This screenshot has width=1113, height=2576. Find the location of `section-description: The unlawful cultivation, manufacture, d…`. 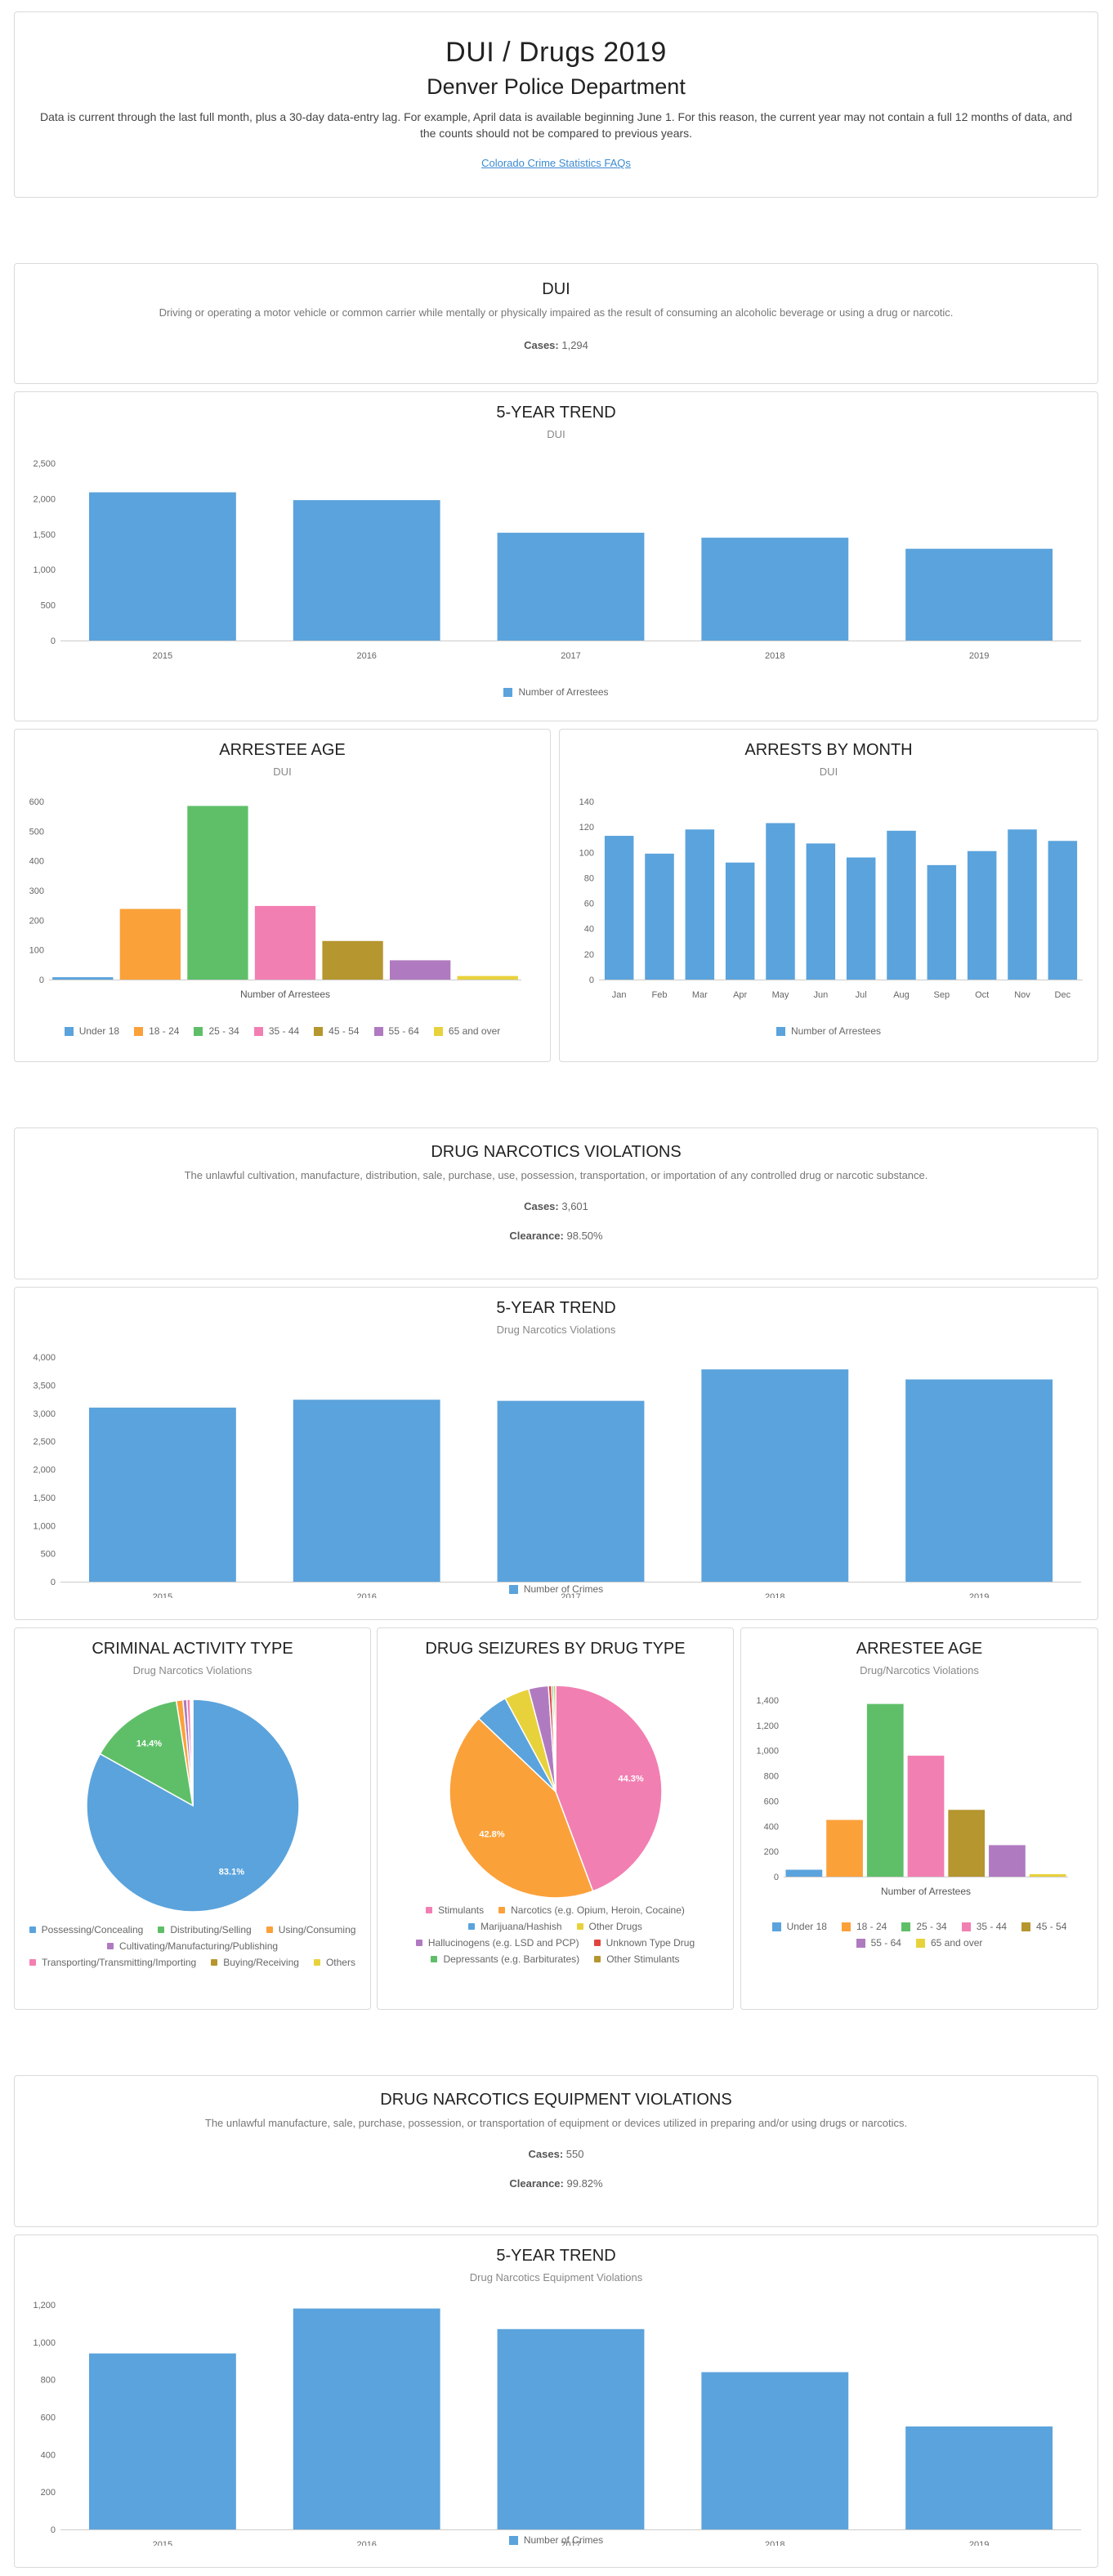

section-description: The unlawful cultivation, manufacture, d… is located at coordinates (556, 1175).